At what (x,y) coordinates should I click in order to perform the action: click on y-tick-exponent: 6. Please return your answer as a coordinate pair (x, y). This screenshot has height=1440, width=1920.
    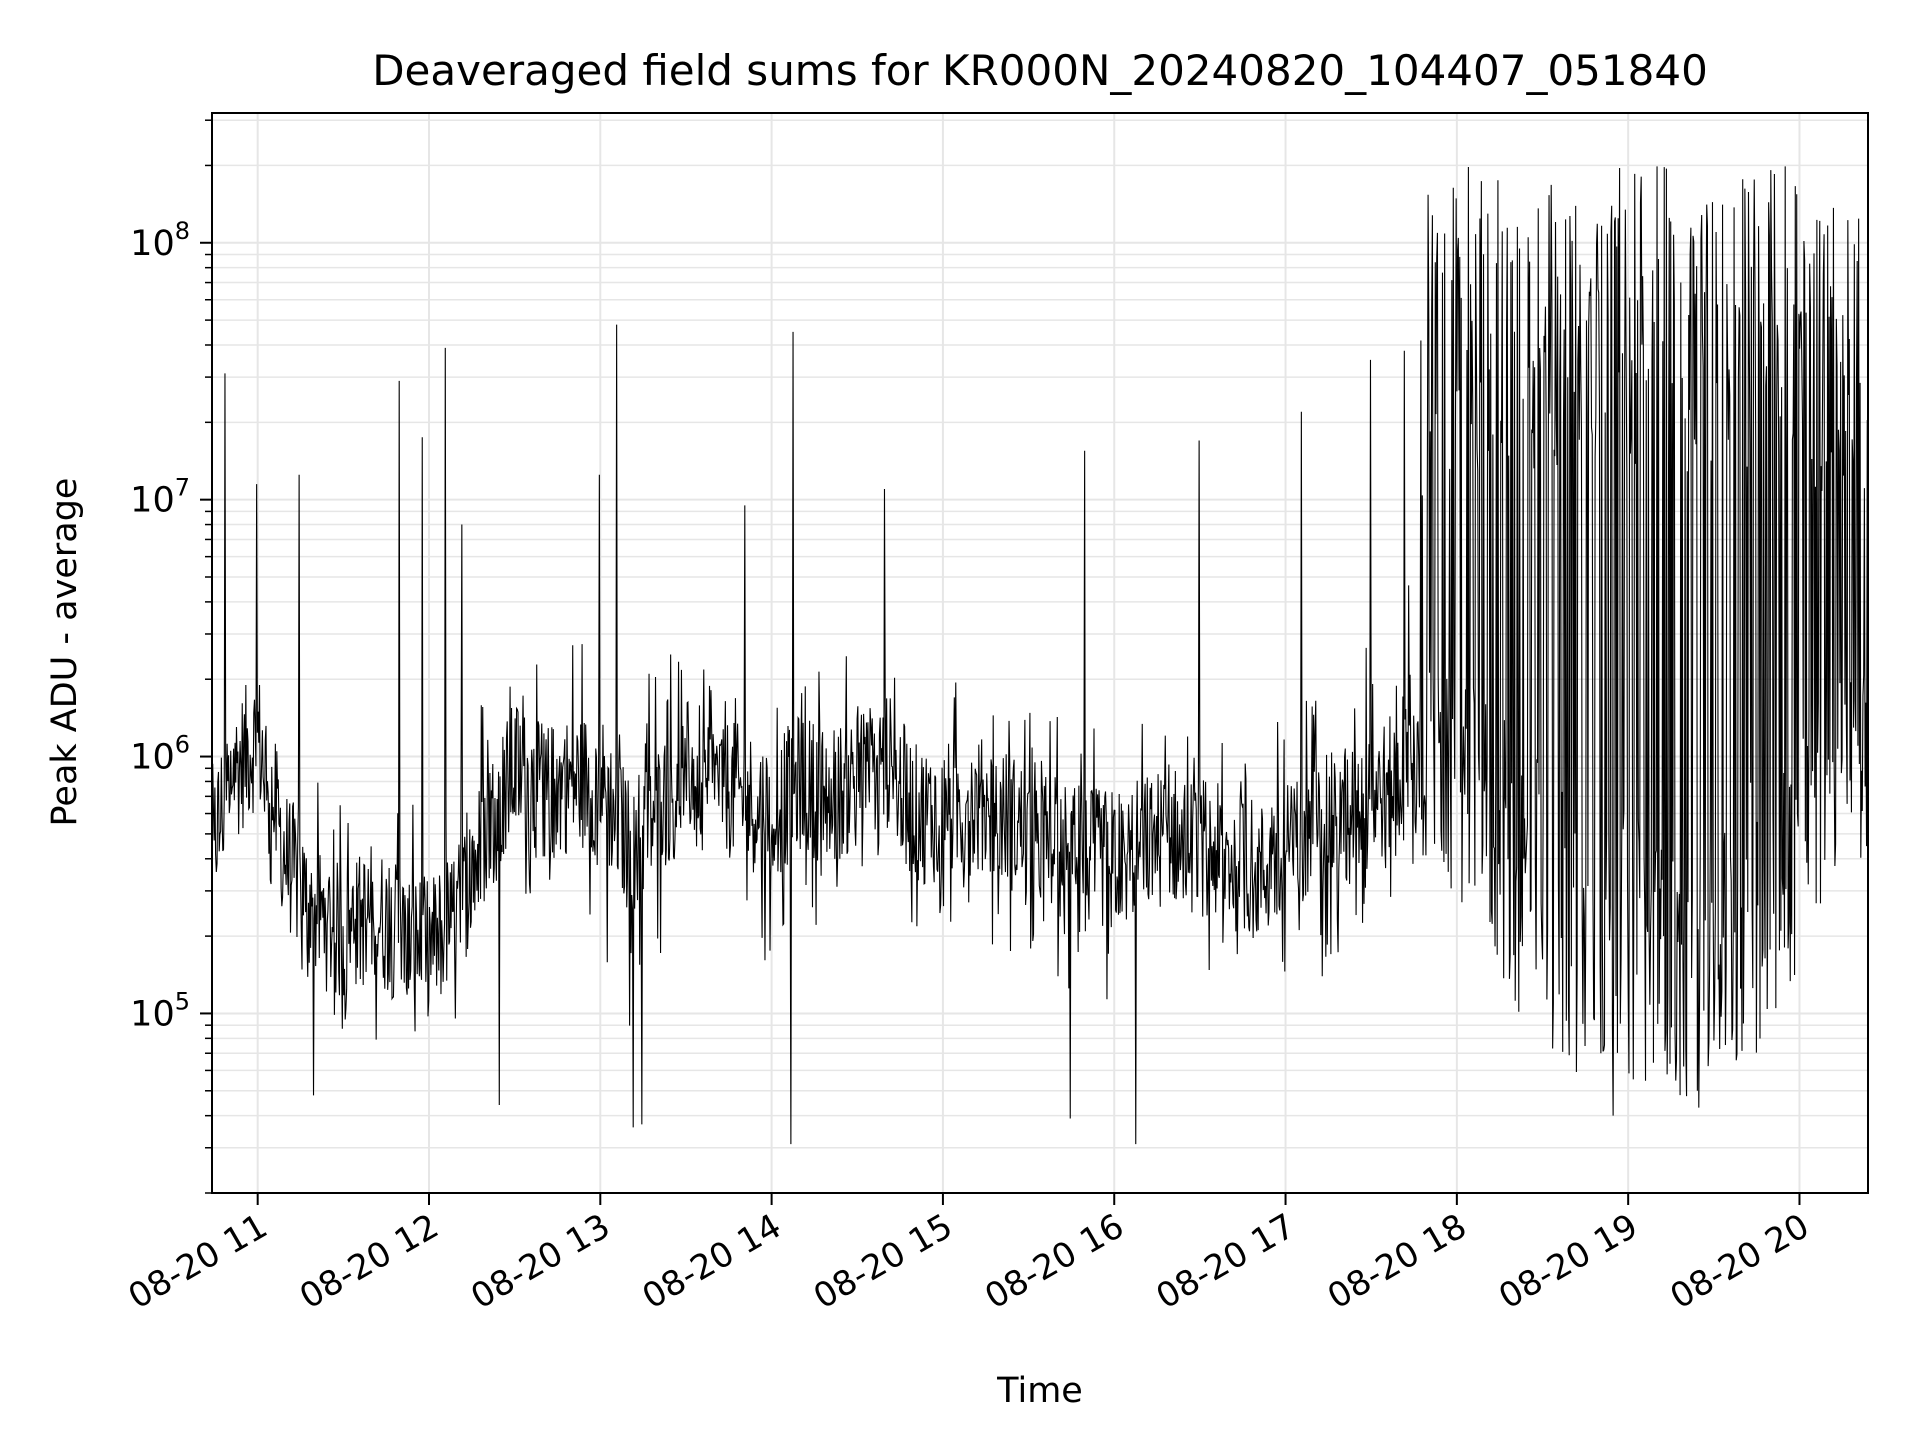
    Looking at the image, I should click on (182, 745).